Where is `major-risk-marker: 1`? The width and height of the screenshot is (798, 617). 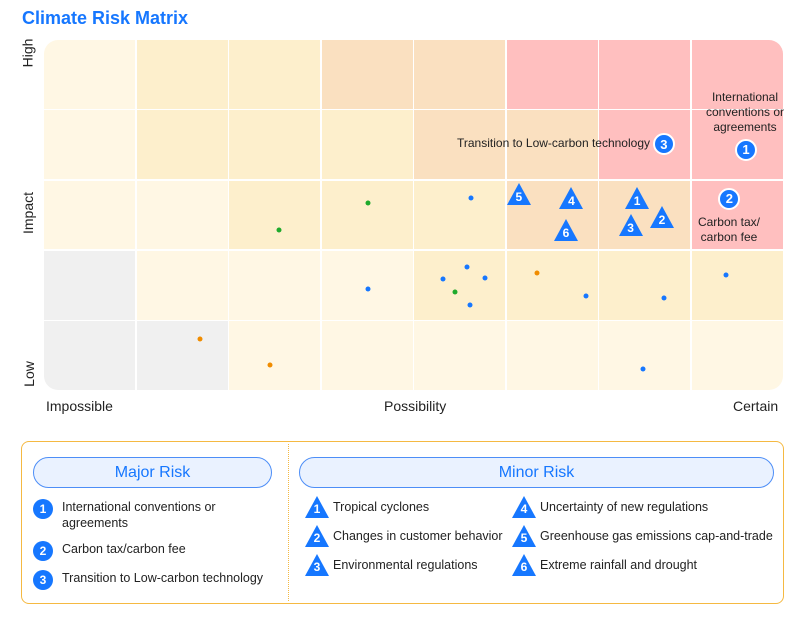
major-risk-marker: 1 is located at coordinates (746, 149).